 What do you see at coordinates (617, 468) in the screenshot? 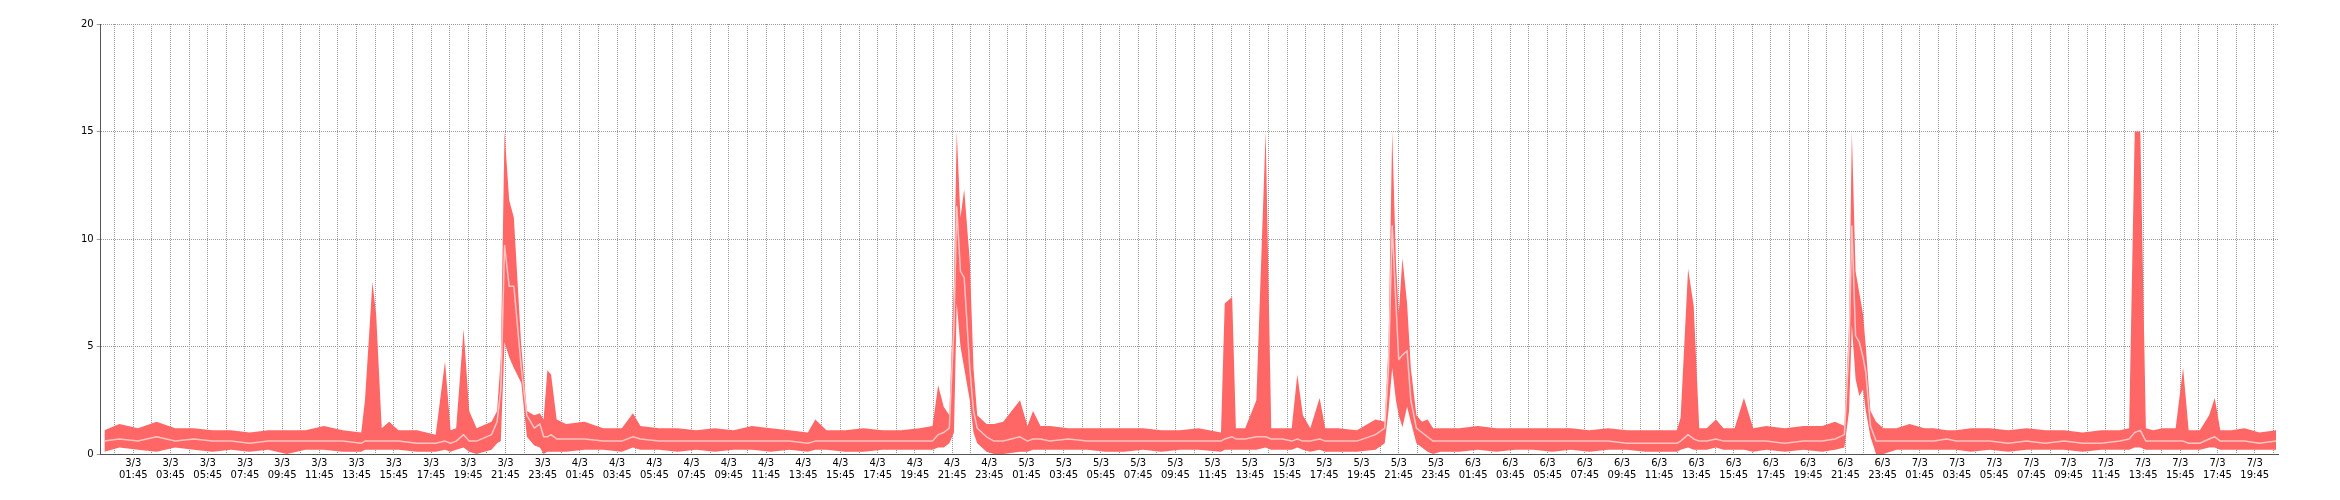
I see `x-tick-label: 4/3 03:45` at bounding box center [617, 468].